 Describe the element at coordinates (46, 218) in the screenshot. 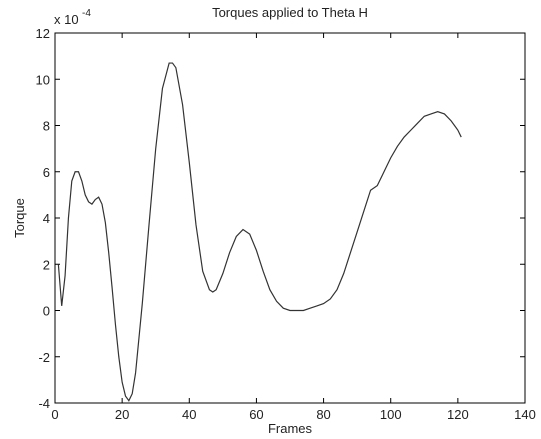

I see `y-tick-label: 4` at that location.